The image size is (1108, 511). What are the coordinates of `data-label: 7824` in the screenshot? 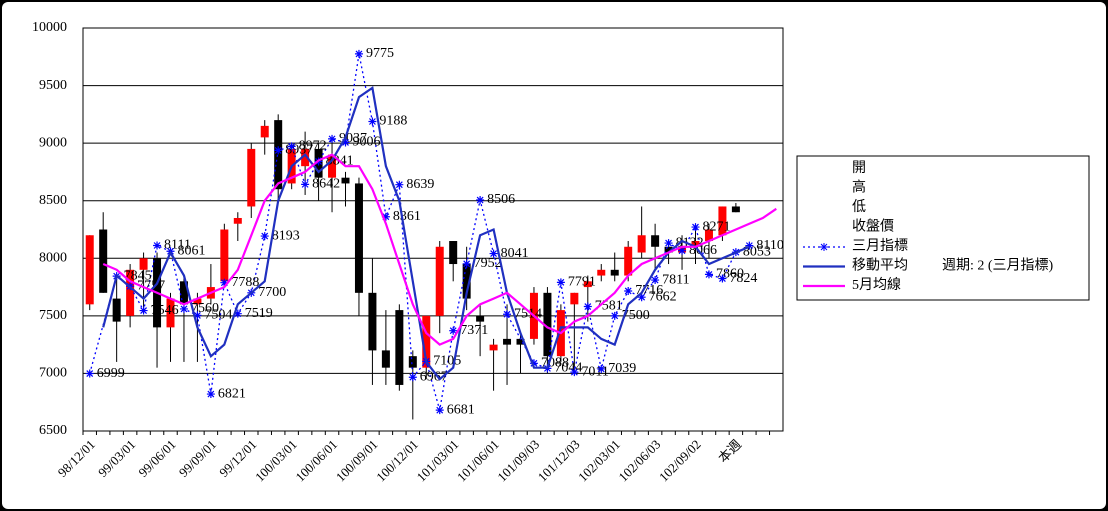 It's located at (743, 278).